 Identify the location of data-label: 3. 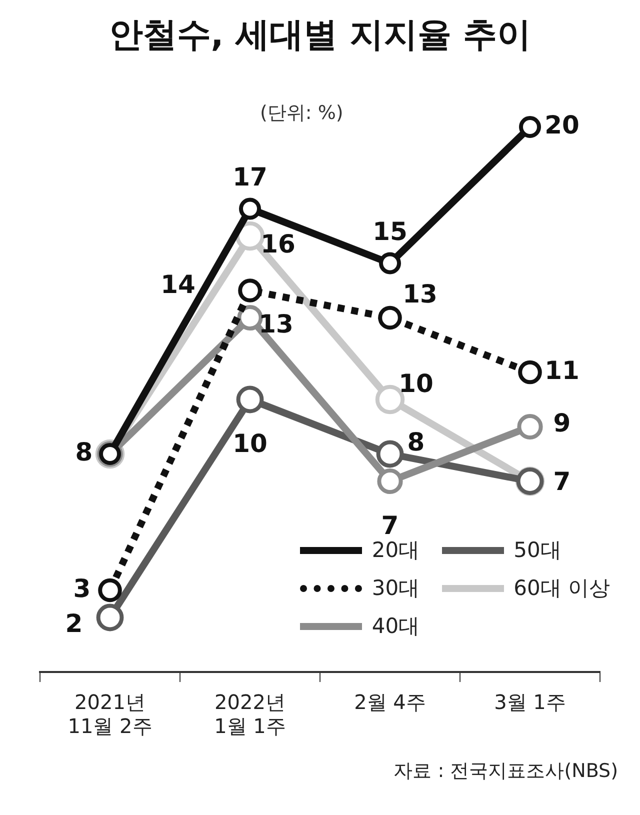
(82, 588).